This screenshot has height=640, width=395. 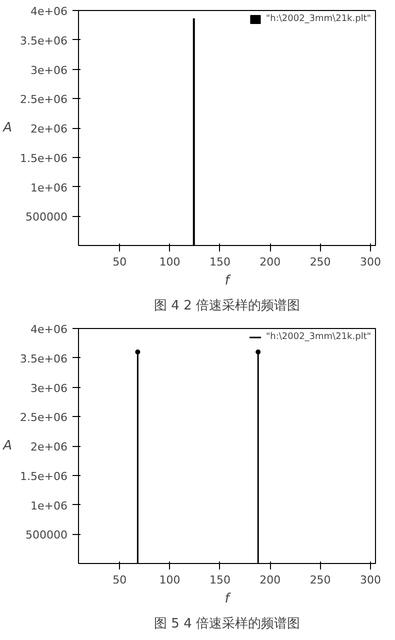 What do you see at coordinates (227, 306) in the screenshot?
I see `text: 图 4 2 倍速采样的频谱图` at bounding box center [227, 306].